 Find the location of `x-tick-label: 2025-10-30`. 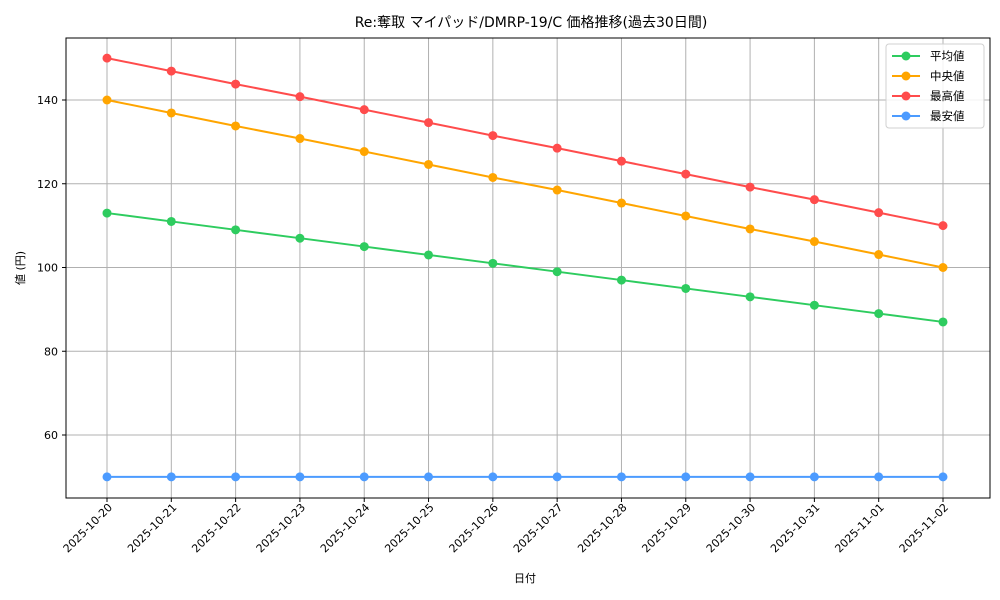

x-tick-label: 2025-10-30 is located at coordinates (731, 528).